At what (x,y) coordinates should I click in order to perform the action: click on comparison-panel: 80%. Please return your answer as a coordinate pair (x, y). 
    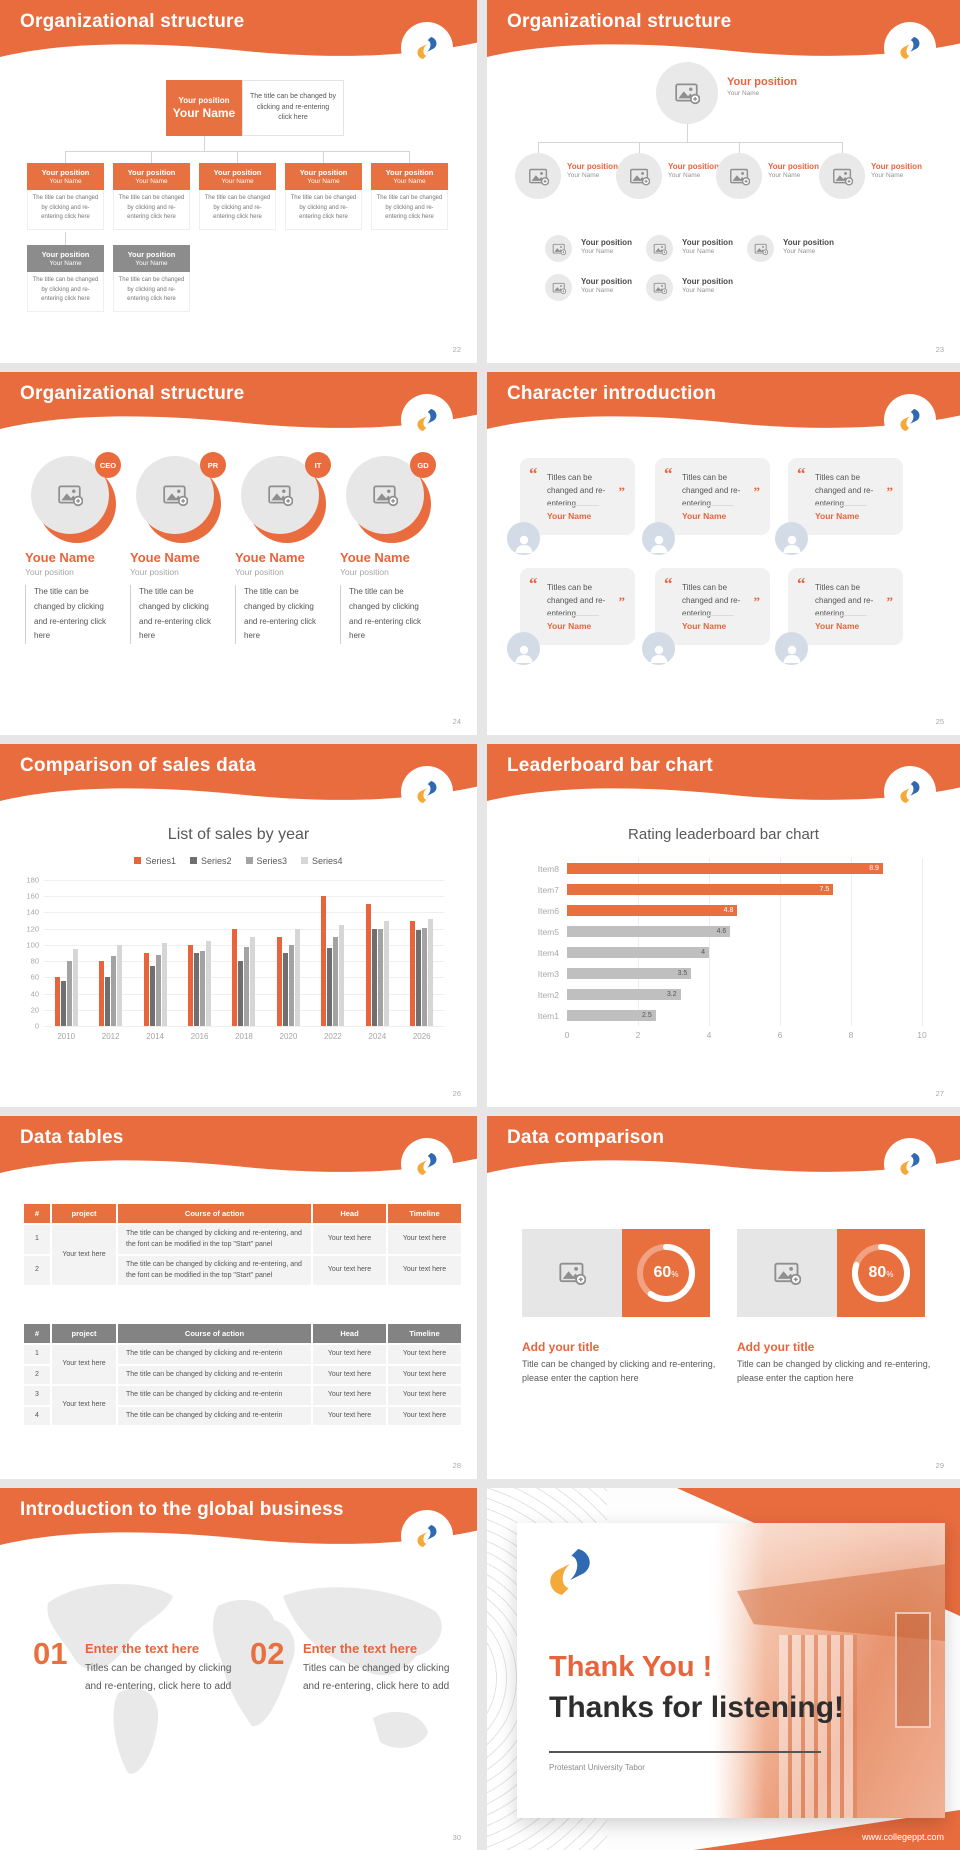
    Looking at the image, I should click on (831, 1273).